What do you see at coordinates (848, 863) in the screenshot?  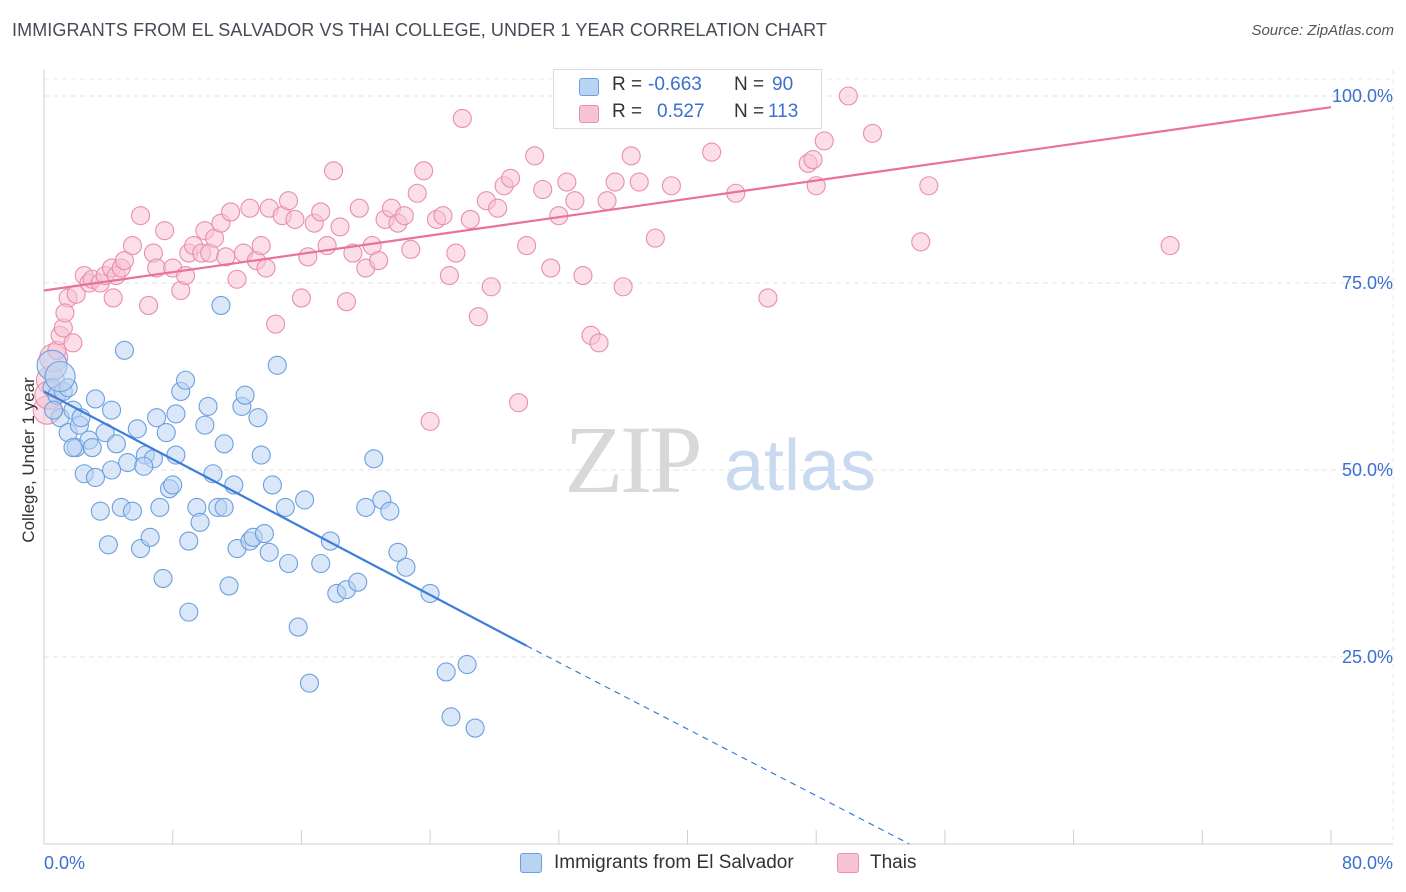 I see `bottom-legend-swatch-pink` at bounding box center [848, 863].